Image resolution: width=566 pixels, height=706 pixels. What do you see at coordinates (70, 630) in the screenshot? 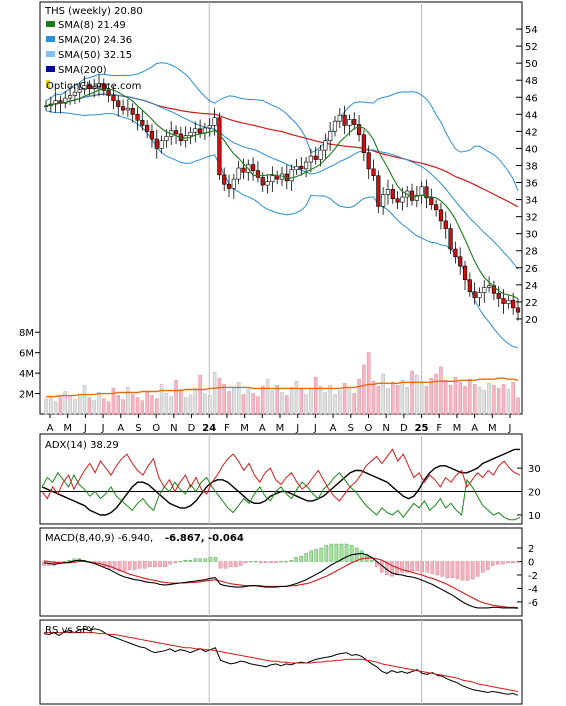
I see `rs-legend: RS vs SPY` at bounding box center [70, 630].